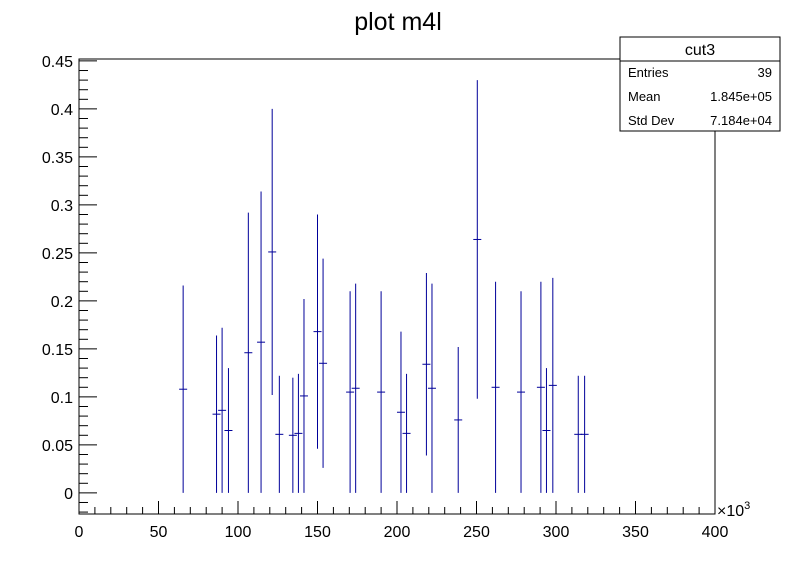  What do you see at coordinates (648, 72) in the screenshot?
I see `stats-entries-label: Entries` at bounding box center [648, 72].